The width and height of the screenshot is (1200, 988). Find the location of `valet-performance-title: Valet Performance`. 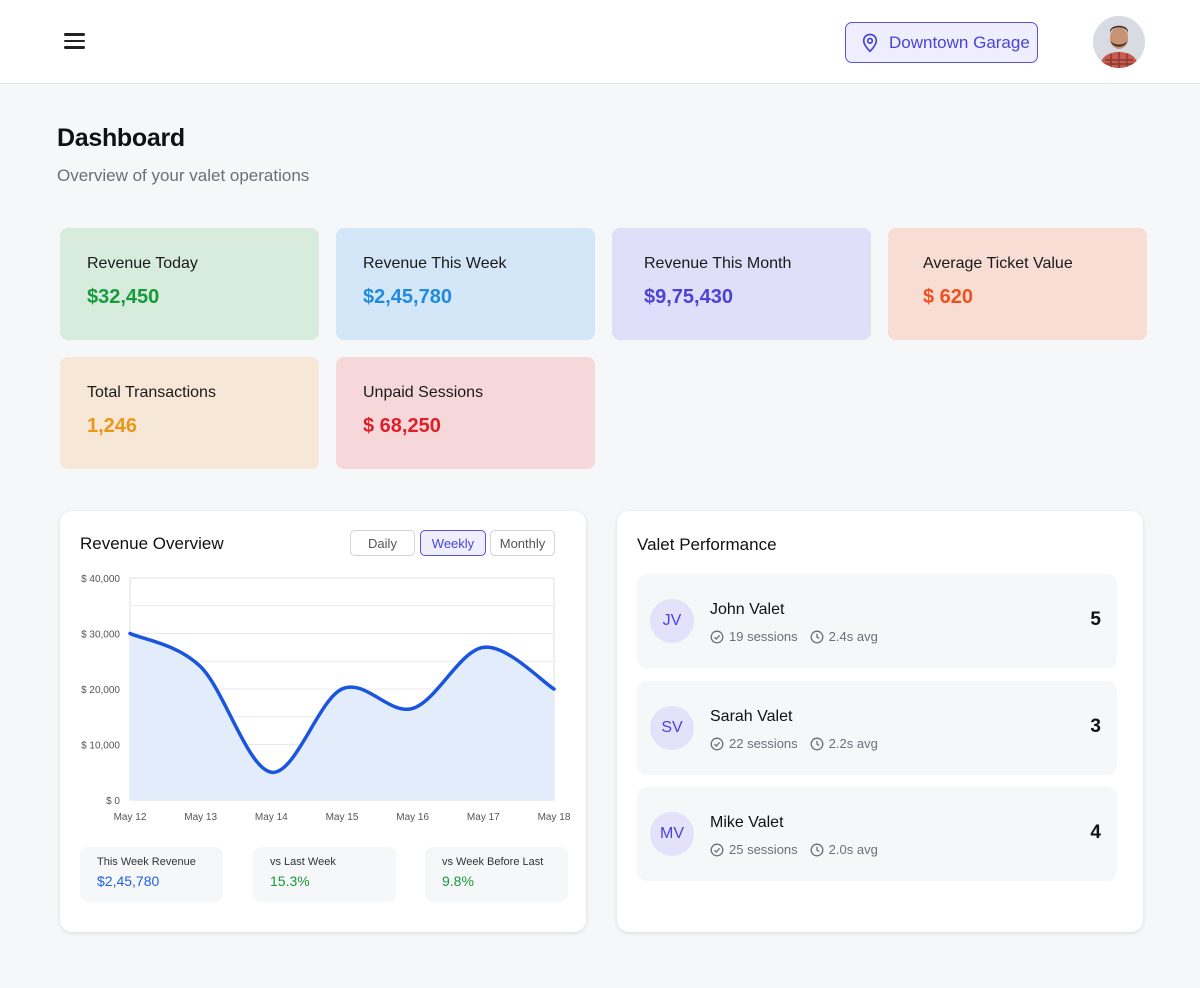

valet-performance-title: Valet Performance is located at coordinates (707, 544).